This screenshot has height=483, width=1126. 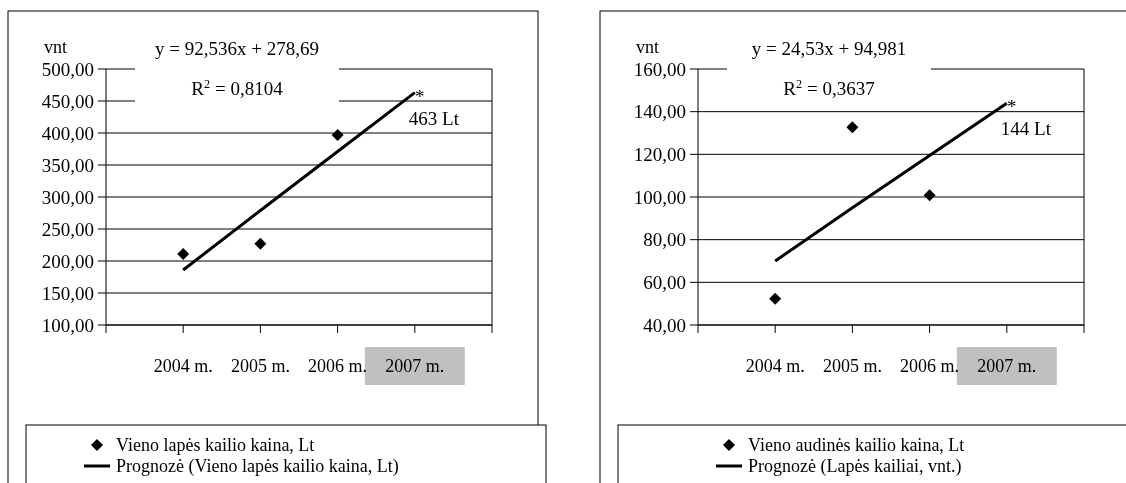 What do you see at coordinates (67, 101) in the screenshot?
I see `y-tick-label: 450,00` at bounding box center [67, 101].